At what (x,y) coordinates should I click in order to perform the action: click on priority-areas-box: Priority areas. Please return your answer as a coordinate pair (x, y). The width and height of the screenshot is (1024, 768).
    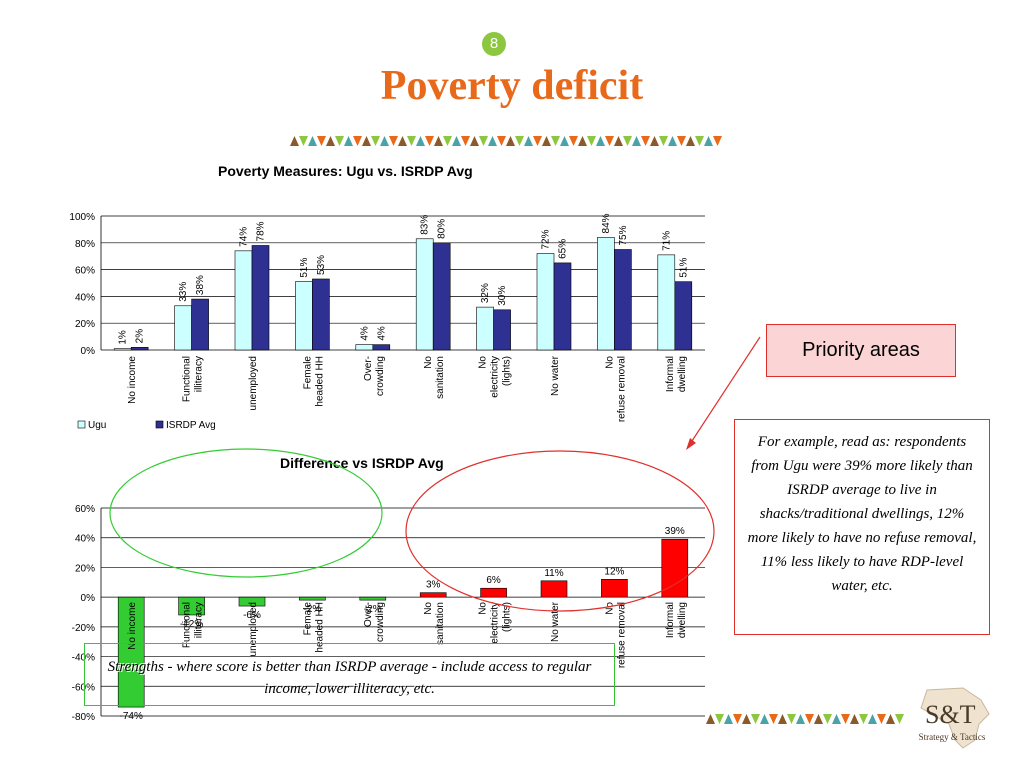
    Looking at the image, I should click on (861, 350).